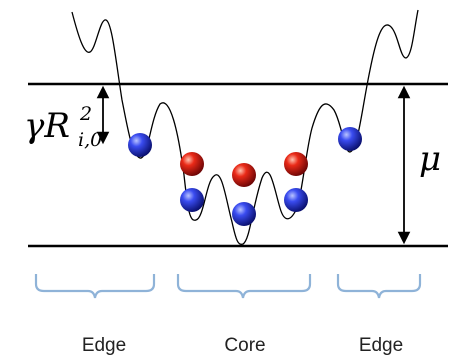 The image size is (453, 358). What do you see at coordinates (244, 345) in the screenshot?
I see `region-label-core: Core` at bounding box center [244, 345].